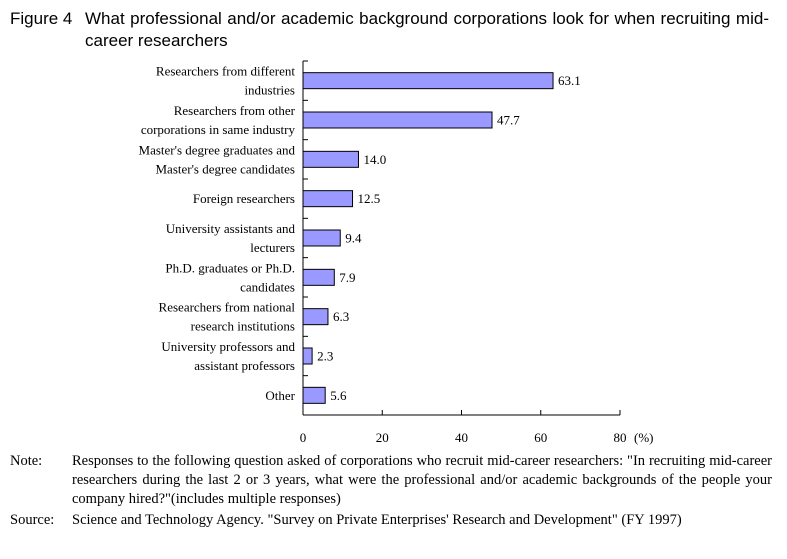 Image resolution: width=787 pixels, height=559 pixels. What do you see at coordinates (218, 129) in the screenshot?
I see `category-label: corporations in same industry` at bounding box center [218, 129].